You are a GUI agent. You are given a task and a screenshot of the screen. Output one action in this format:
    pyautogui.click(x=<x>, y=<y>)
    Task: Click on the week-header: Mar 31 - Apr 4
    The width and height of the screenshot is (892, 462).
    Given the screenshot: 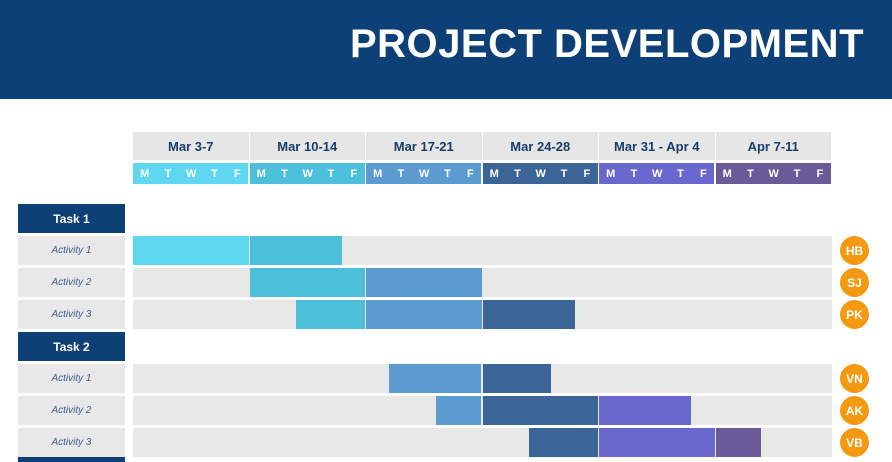 What is the action you would take?
    pyautogui.click(x=657, y=146)
    